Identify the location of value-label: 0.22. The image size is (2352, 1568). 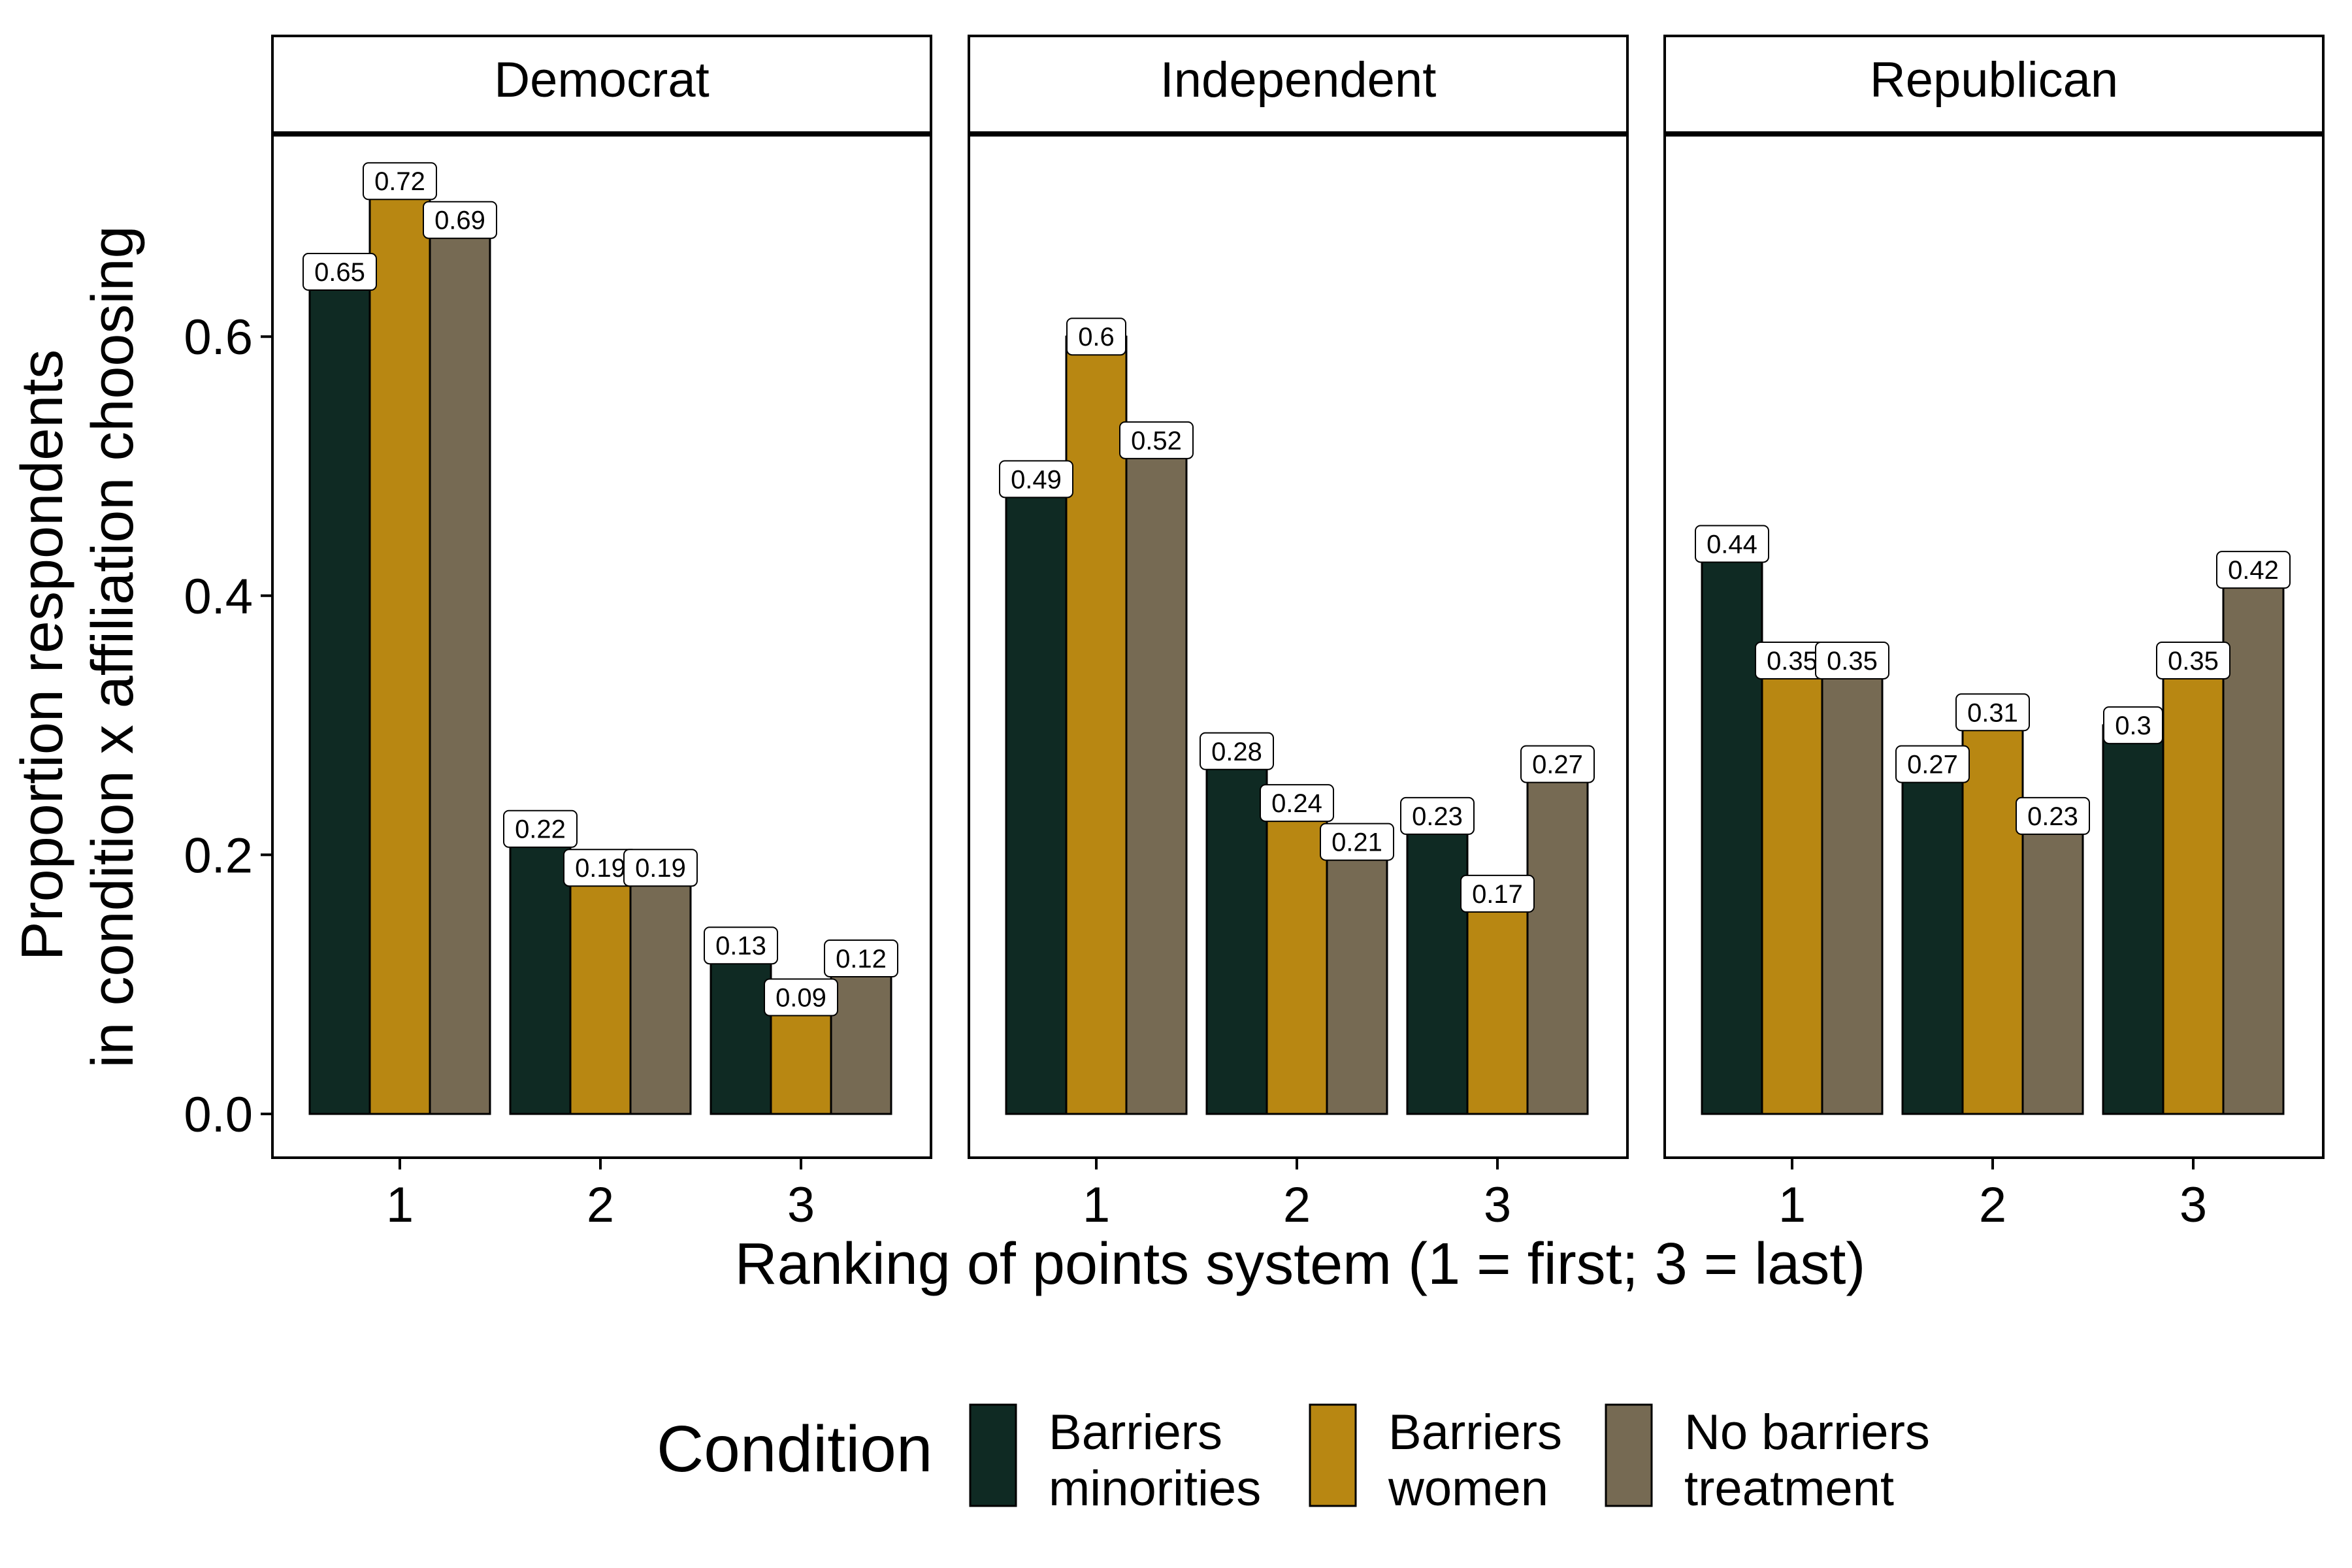
(540, 829).